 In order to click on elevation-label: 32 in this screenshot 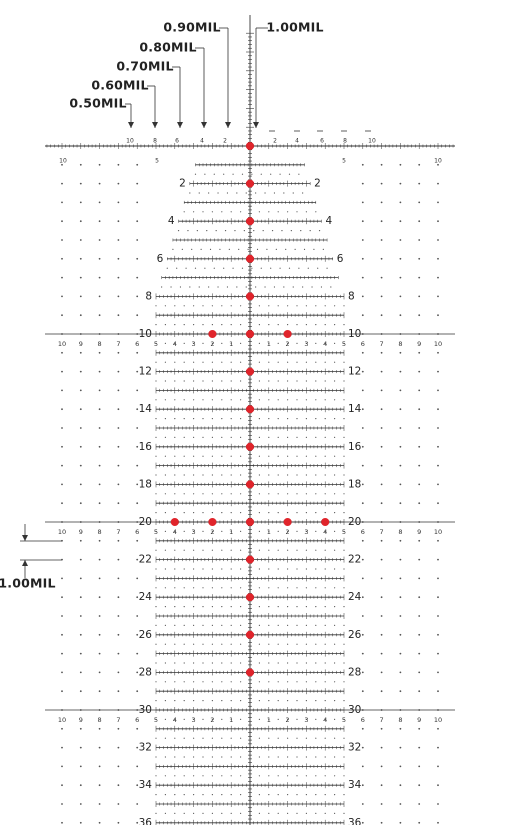, I will do `click(145, 748)`.